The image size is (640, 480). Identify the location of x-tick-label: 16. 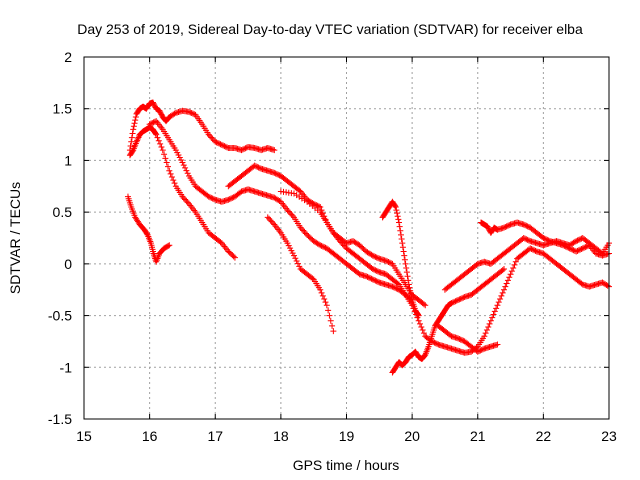
(150, 436).